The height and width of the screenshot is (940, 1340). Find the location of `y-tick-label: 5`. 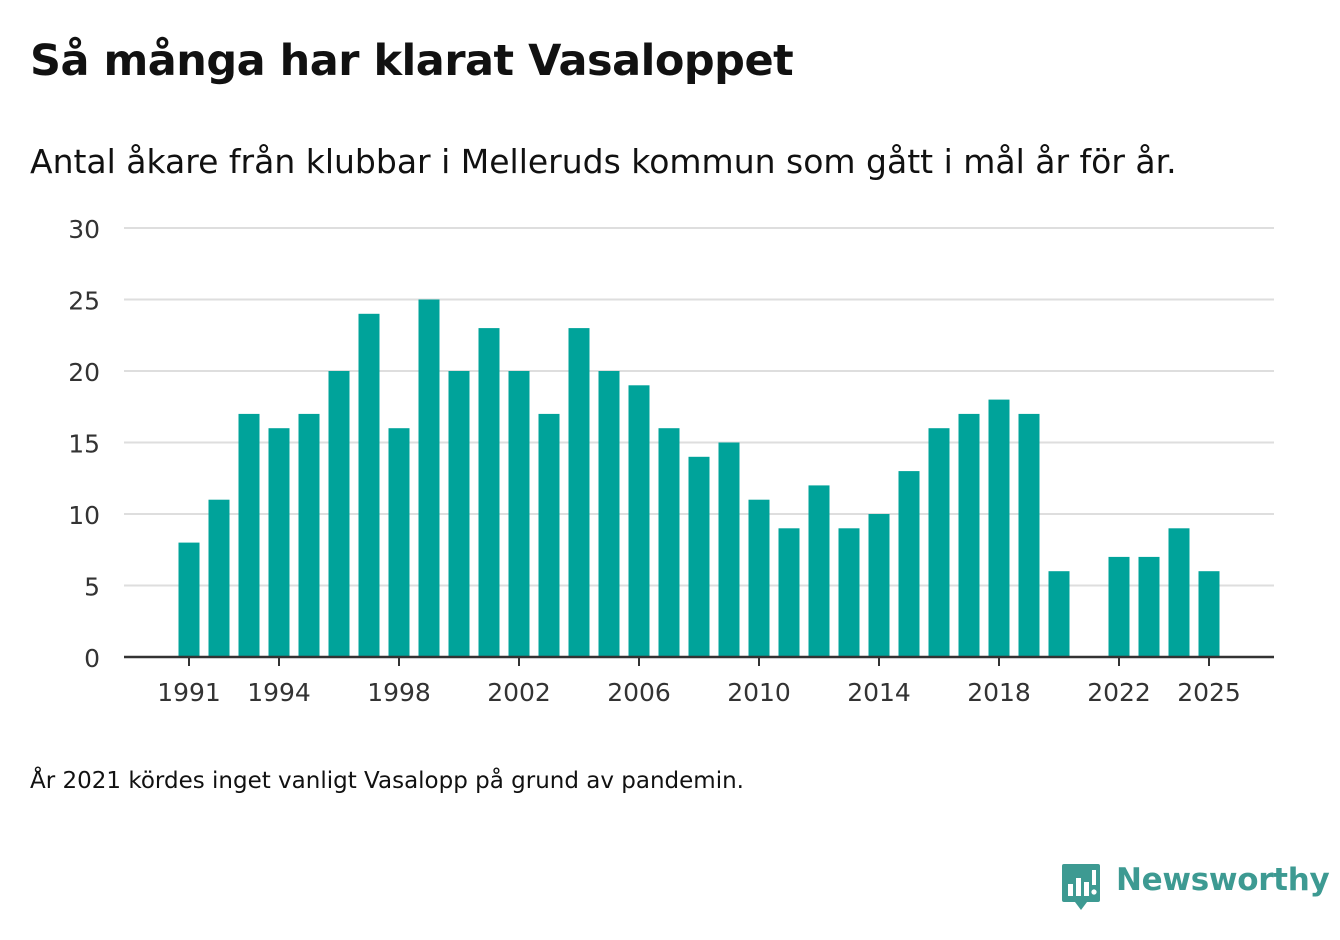

y-tick-label: 5 is located at coordinates (92, 587).